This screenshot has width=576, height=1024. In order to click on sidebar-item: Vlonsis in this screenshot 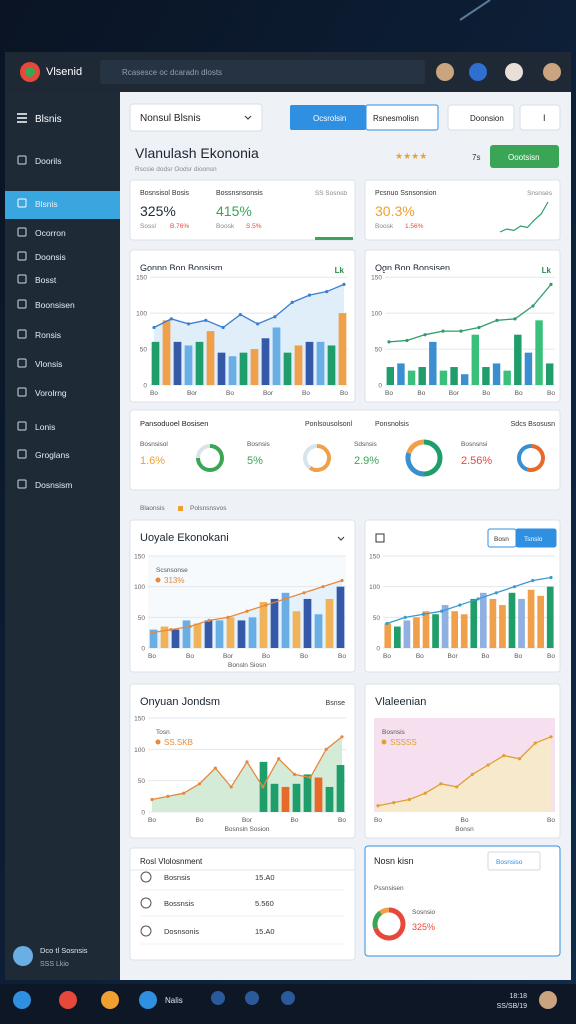, I will do `click(48, 364)`.